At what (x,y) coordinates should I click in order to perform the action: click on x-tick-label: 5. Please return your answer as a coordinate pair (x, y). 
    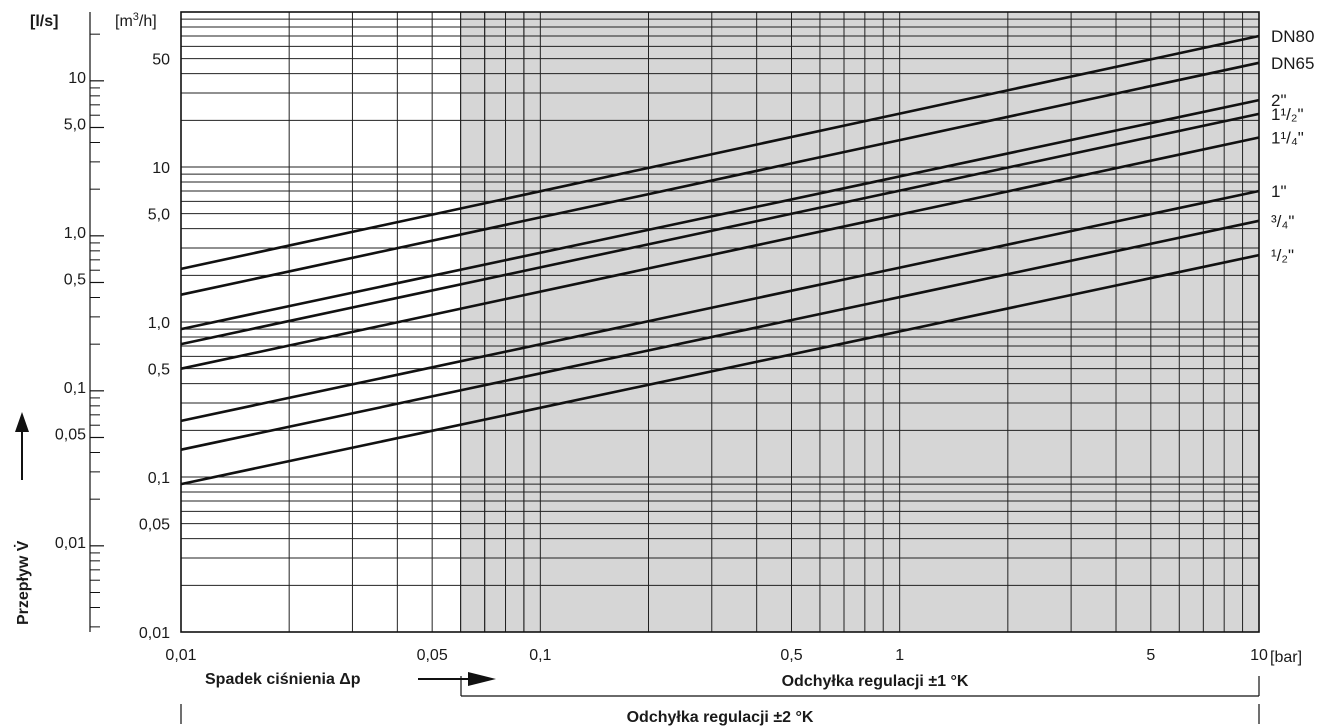
    Looking at the image, I should click on (1150, 655).